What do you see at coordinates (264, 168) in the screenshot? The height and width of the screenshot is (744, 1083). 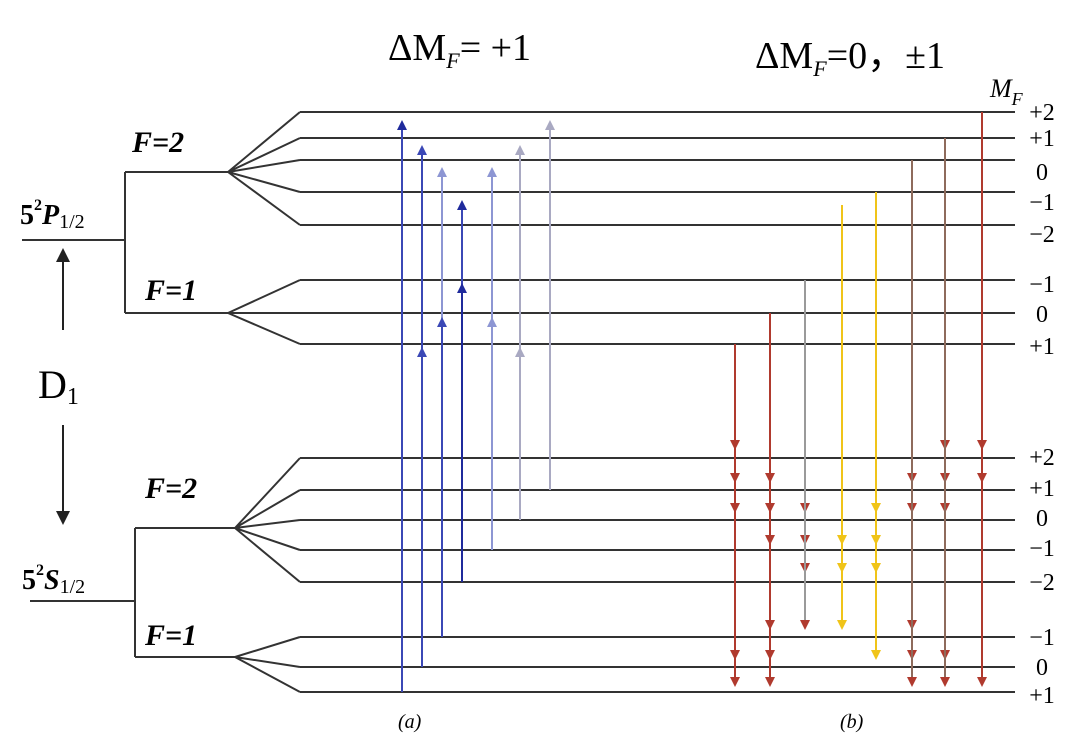 I see `p-f2-fan` at bounding box center [264, 168].